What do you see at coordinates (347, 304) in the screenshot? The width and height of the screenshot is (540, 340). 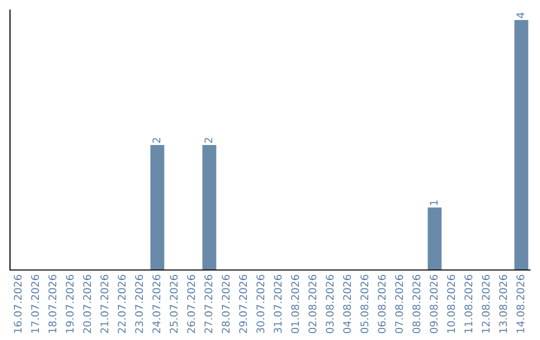 I see `x-tick-label: 04.08.2026` at bounding box center [347, 304].